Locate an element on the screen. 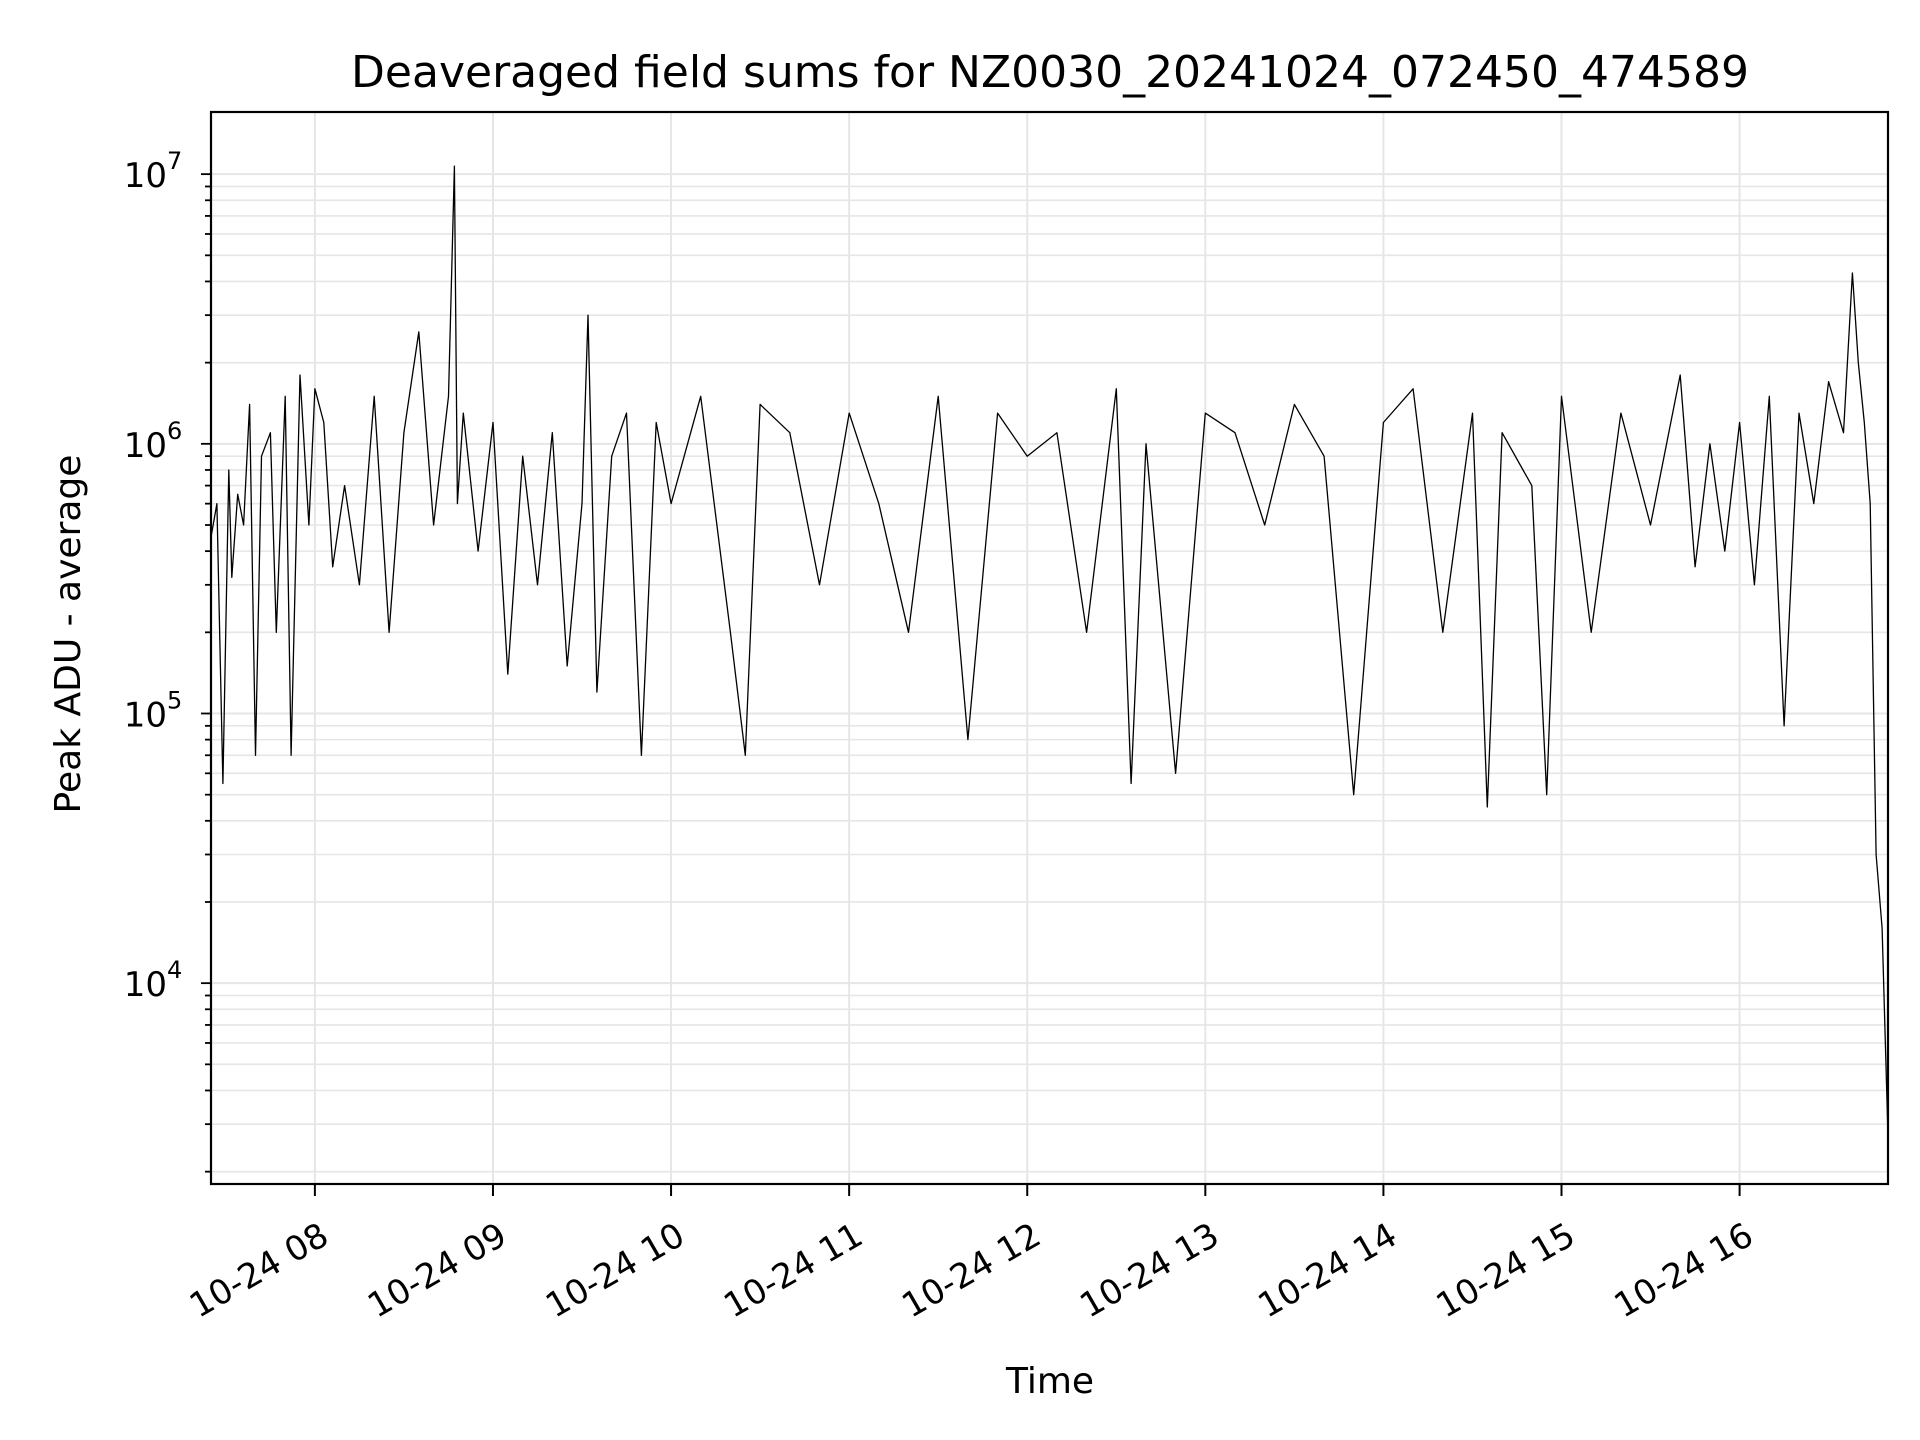 The width and height of the screenshot is (1920, 1440). x-axis-label: Time is located at coordinates (1049, 1381).